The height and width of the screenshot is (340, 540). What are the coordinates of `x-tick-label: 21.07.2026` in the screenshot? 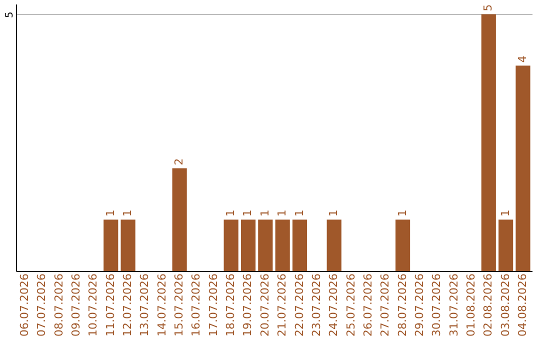 It's located at (282, 305).